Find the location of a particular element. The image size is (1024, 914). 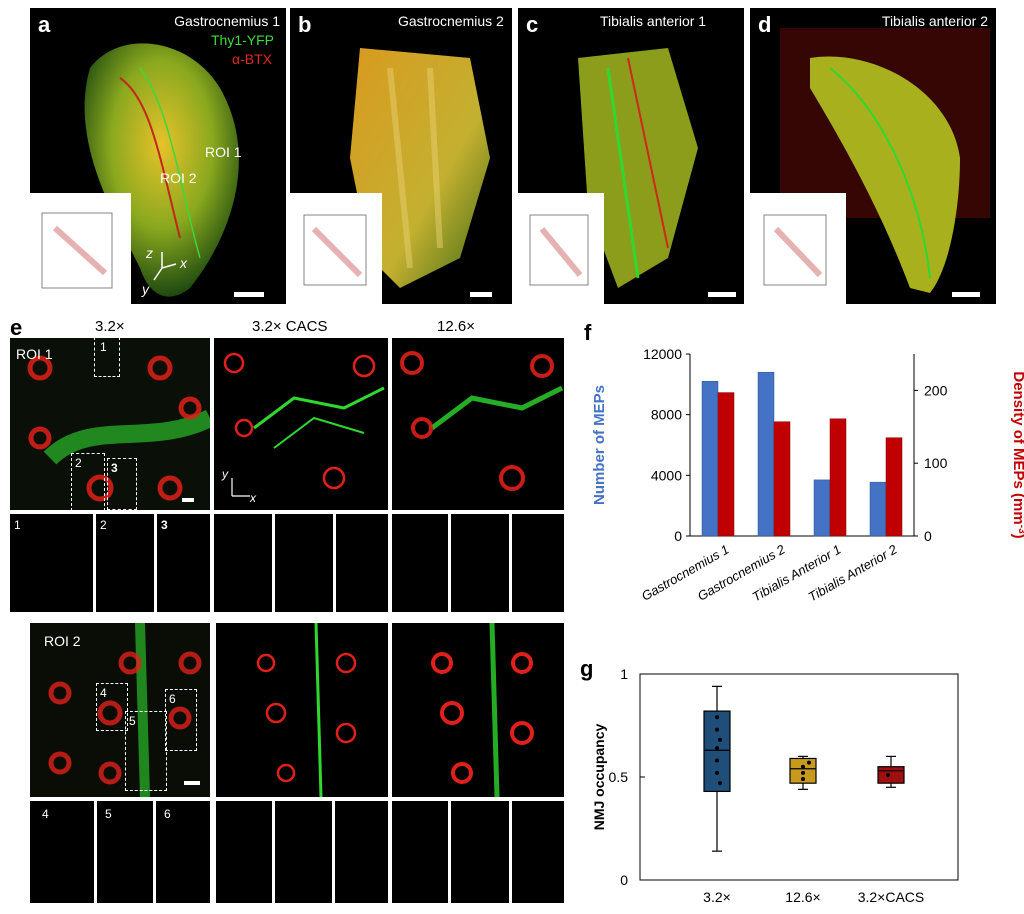

roi1-box-2-num: 2 is located at coordinates (78, 463).